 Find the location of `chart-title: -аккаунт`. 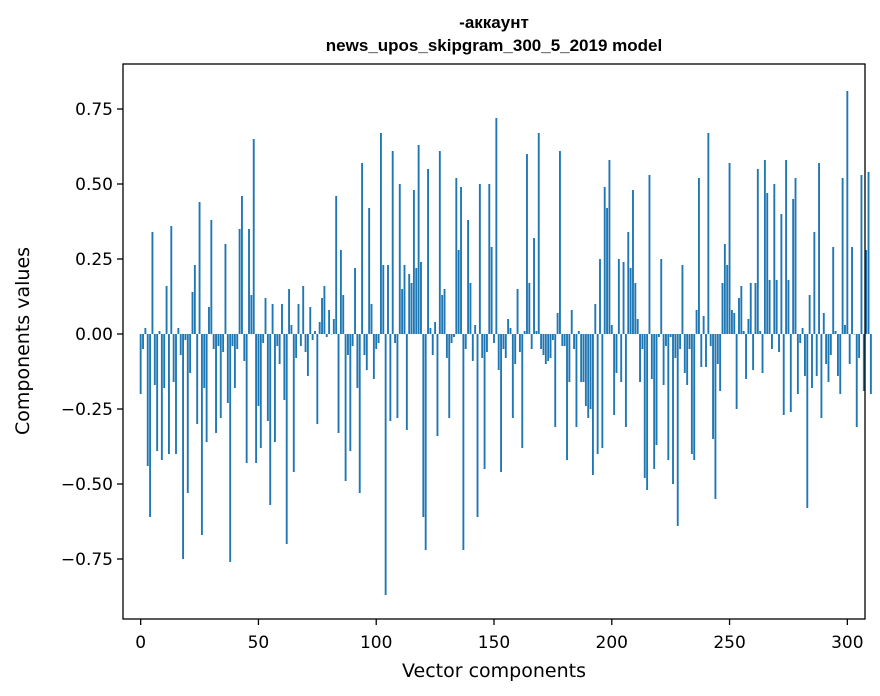

chart-title: -аккаунт is located at coordinates (494, 22).